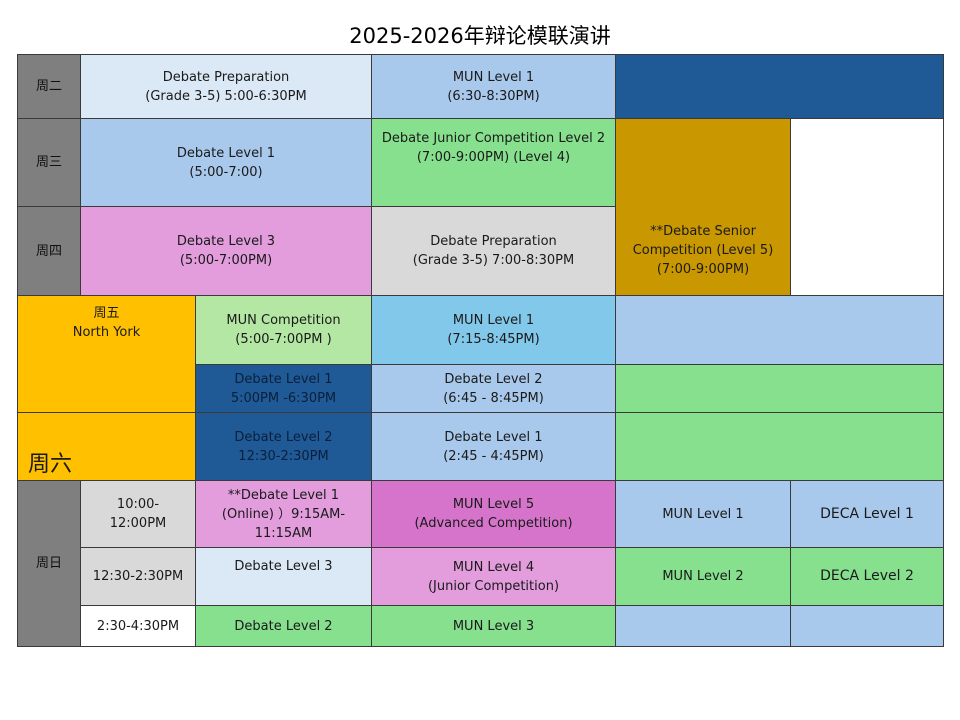  I want to click on wed-white-block, so click(867, 207).